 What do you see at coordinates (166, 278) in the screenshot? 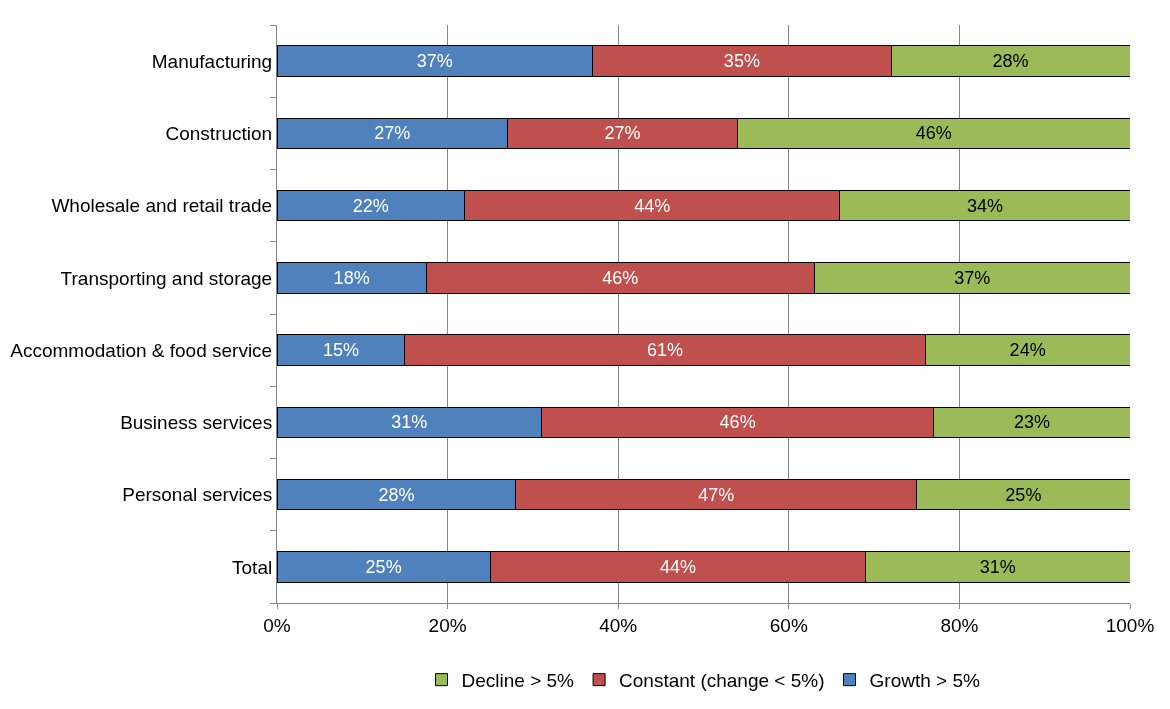
I see `y-tick-label: Transporting and storage` at bounding box center [166, 278].